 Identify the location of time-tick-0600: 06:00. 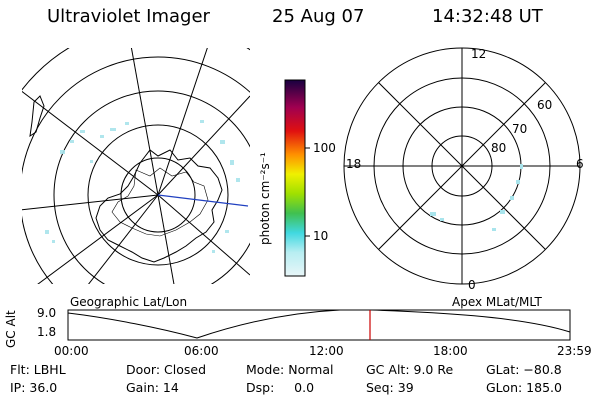
(201, 351).